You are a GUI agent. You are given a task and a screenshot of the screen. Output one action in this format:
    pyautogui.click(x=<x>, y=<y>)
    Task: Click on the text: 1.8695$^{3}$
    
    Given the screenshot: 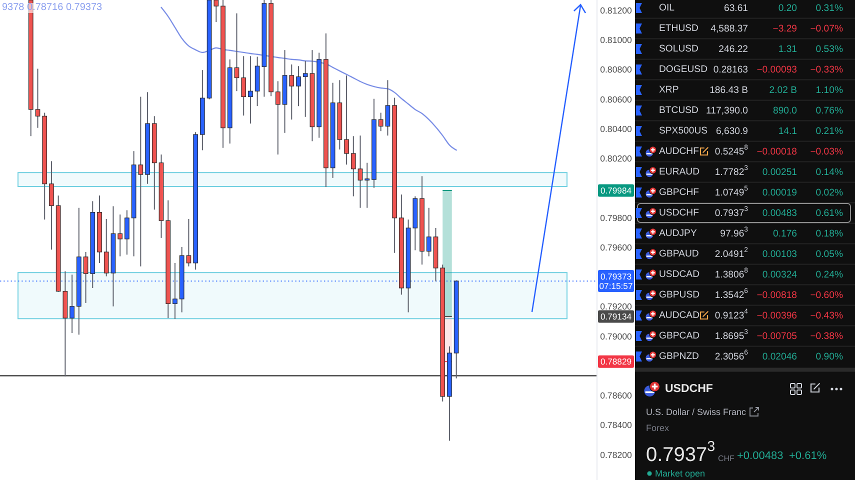 What is the action you would take?
    pyautogui.click(x=731, y=335)
    